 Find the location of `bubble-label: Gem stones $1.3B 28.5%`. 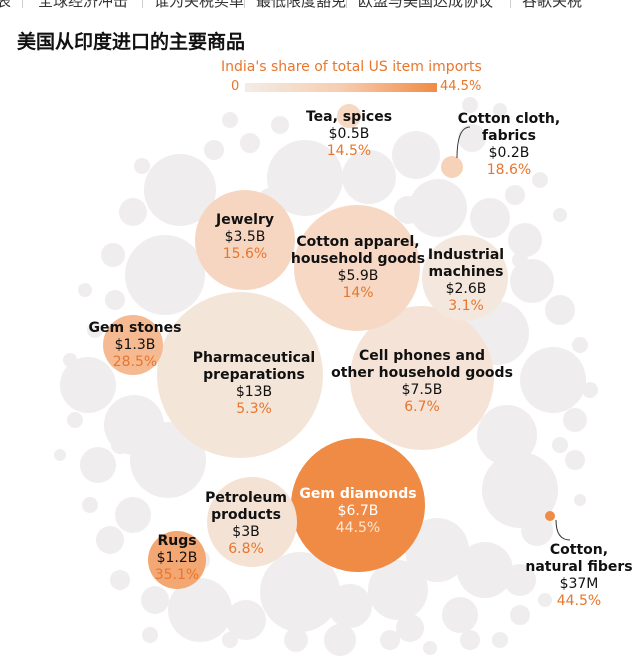

bubble-label: Gem stones $1.3B 28.5% is located at coordinates (135, 345).